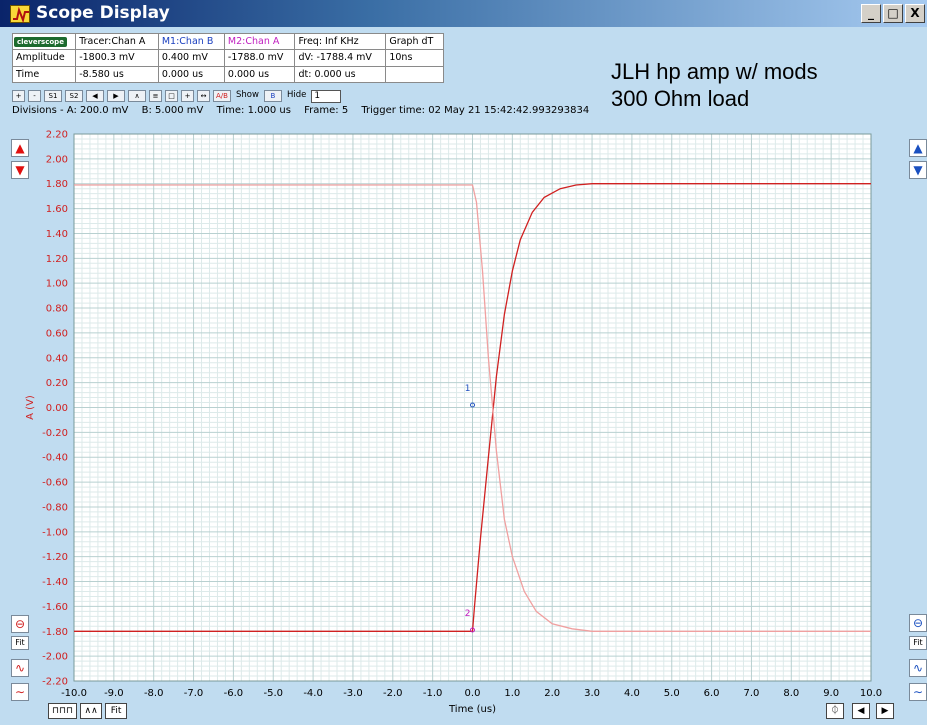  What do you see at coordinates (353, 693) in the screenshot?
I see `x-tick-label: -3.0` at bounding box center [353, 693].